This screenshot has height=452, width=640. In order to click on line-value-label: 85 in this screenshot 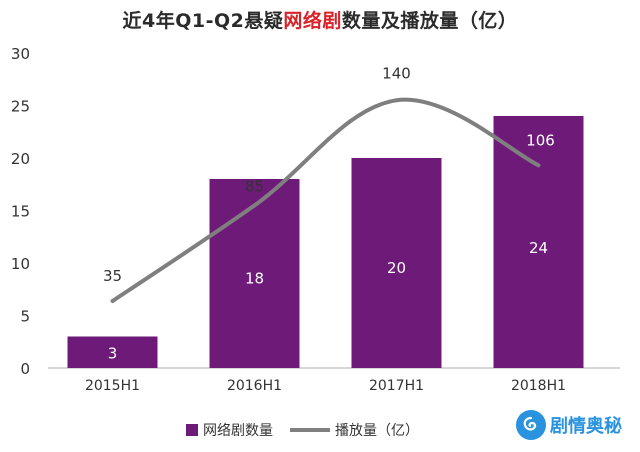, I will do `click(254, 186)`.